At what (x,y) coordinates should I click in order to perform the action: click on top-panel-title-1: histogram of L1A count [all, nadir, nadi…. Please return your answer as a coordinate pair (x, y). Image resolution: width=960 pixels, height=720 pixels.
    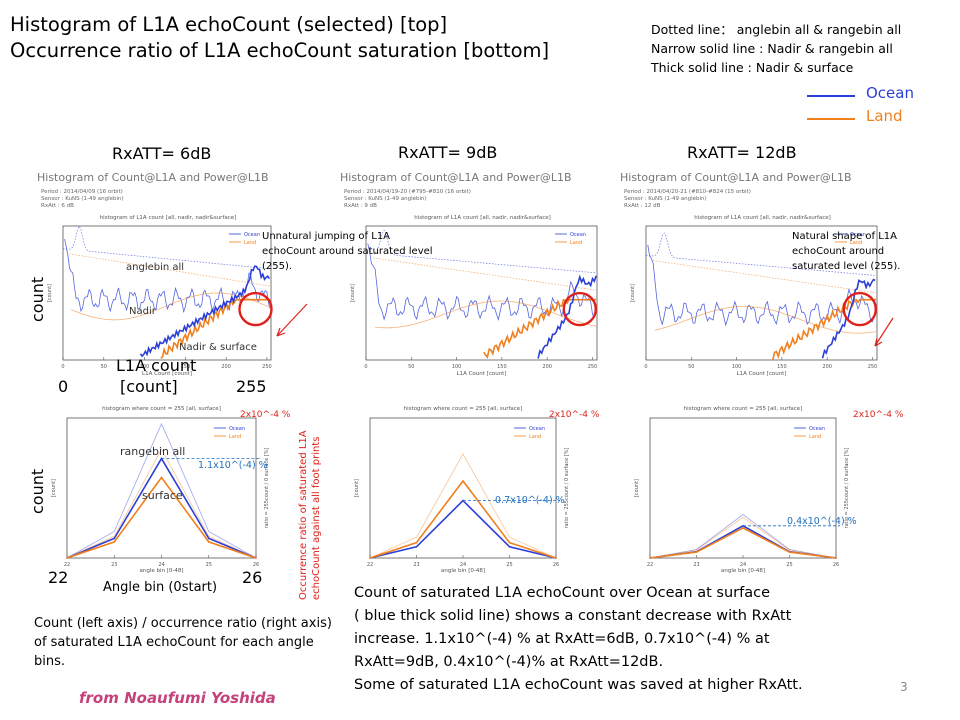
    Looking at the image, I should click on (482, 218).